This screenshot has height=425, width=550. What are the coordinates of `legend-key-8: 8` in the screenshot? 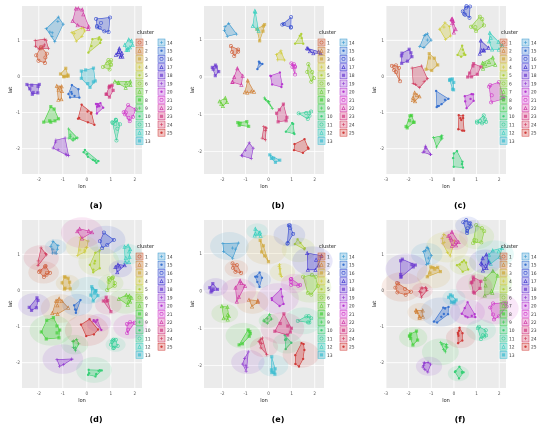 It's located at (141, 100).